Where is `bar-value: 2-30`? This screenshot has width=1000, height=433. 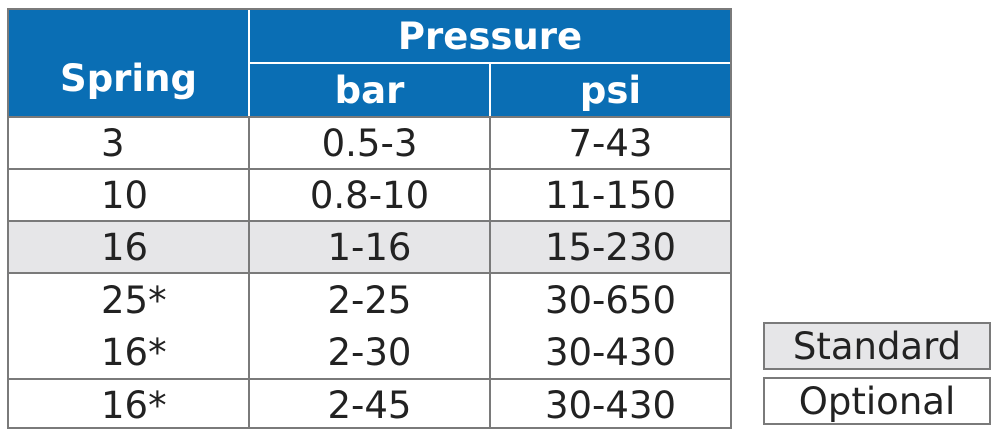
bar-value: 2-30 is located at coordinates (369, 352).